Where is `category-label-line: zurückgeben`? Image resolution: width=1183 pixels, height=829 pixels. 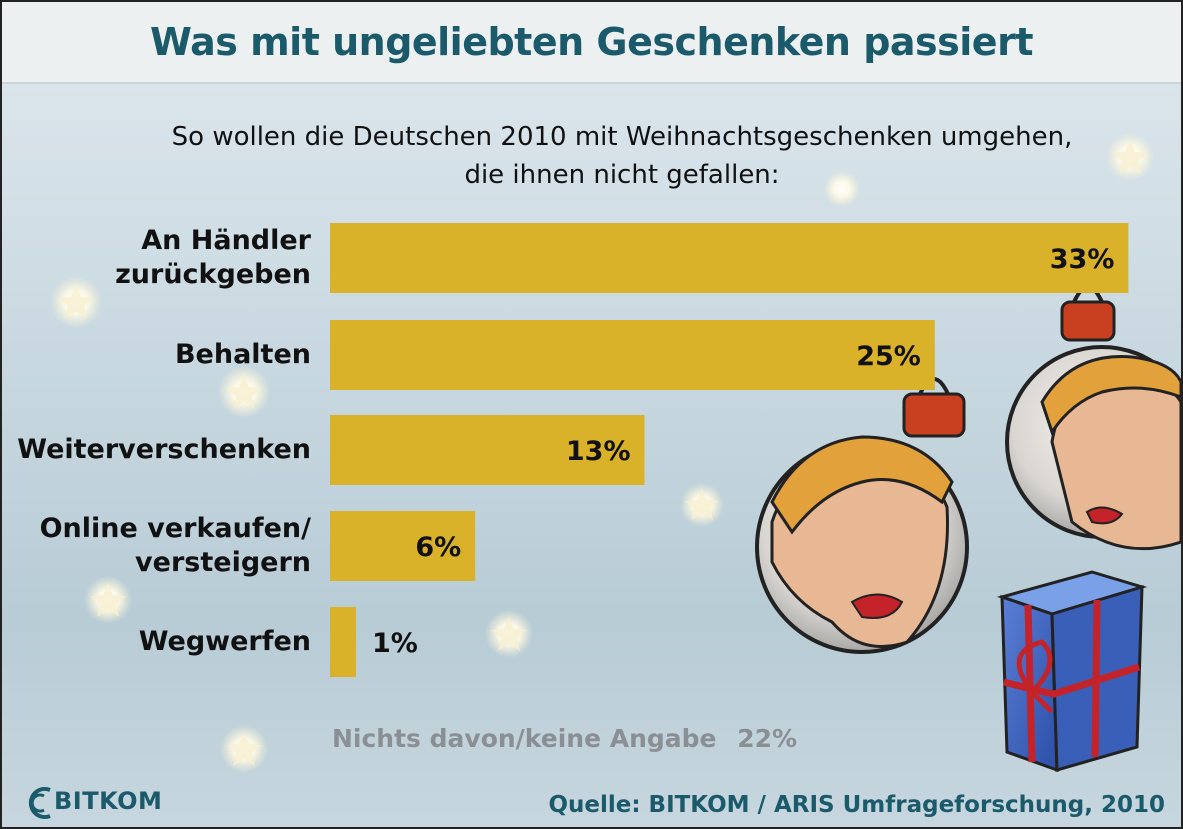 category-label-line: zurückgeben is located at coordinates (213, 274).